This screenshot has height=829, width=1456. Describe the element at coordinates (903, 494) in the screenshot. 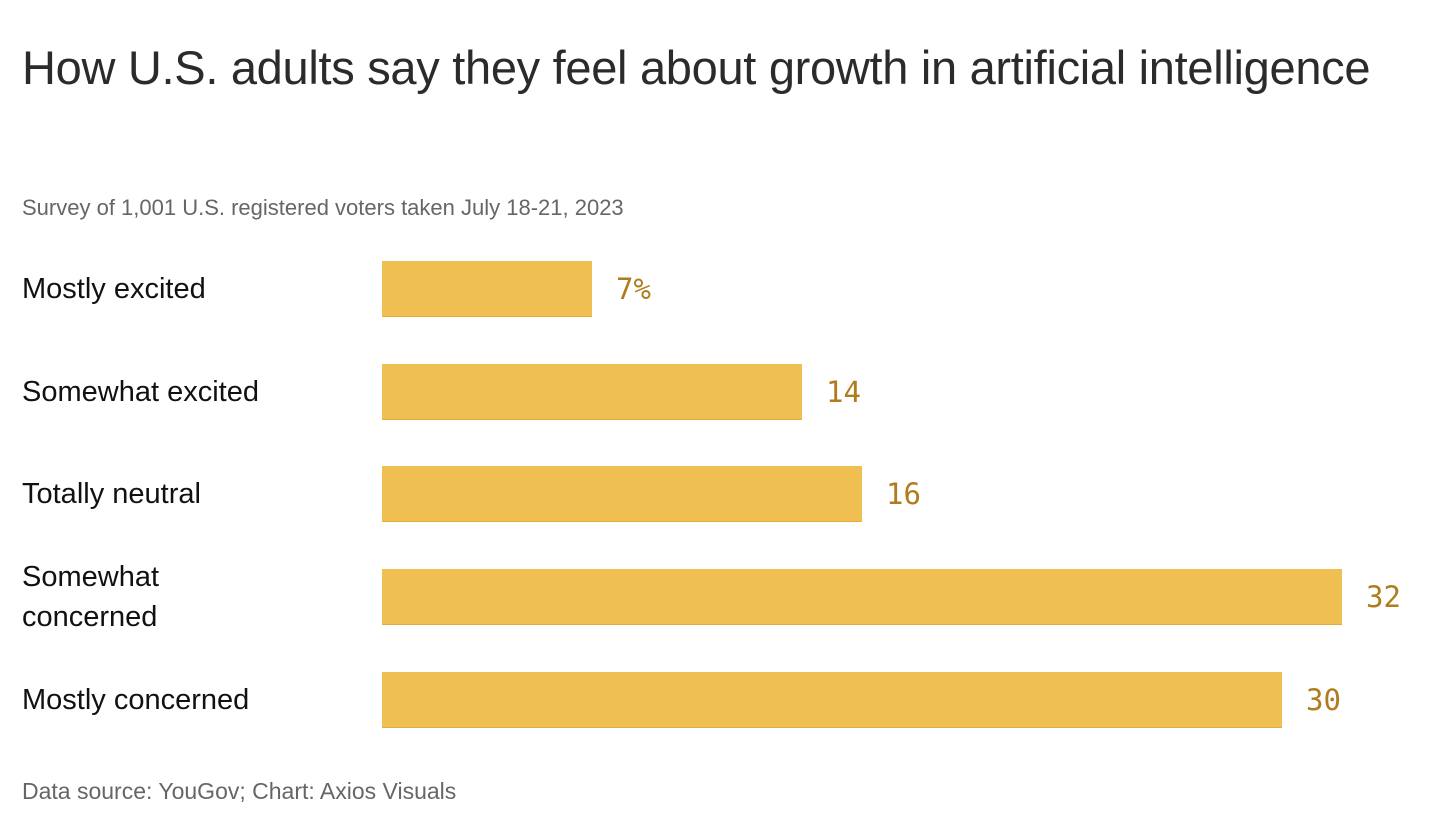

I see `value-label: 16` at that location.